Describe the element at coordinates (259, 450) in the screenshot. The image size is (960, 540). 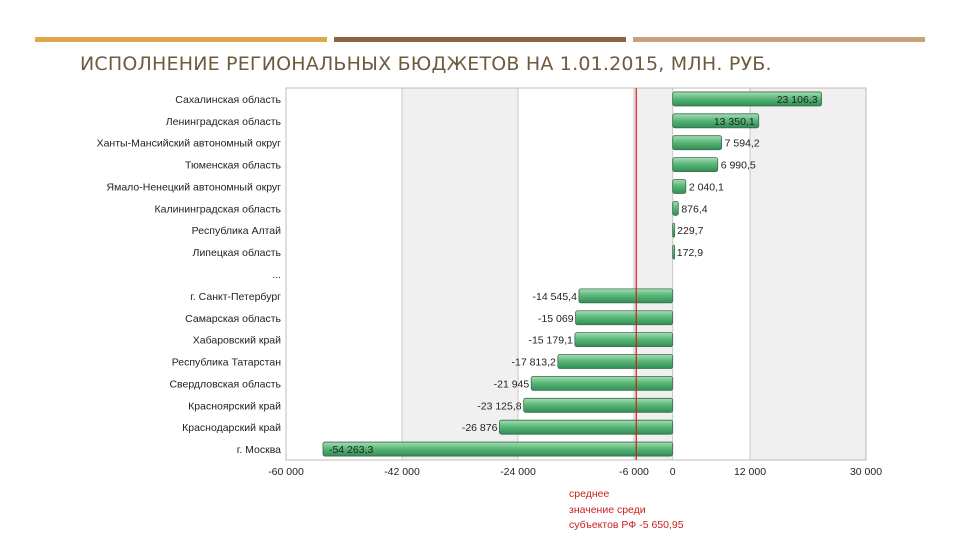
I see `category-label: г. Москва` at that location.